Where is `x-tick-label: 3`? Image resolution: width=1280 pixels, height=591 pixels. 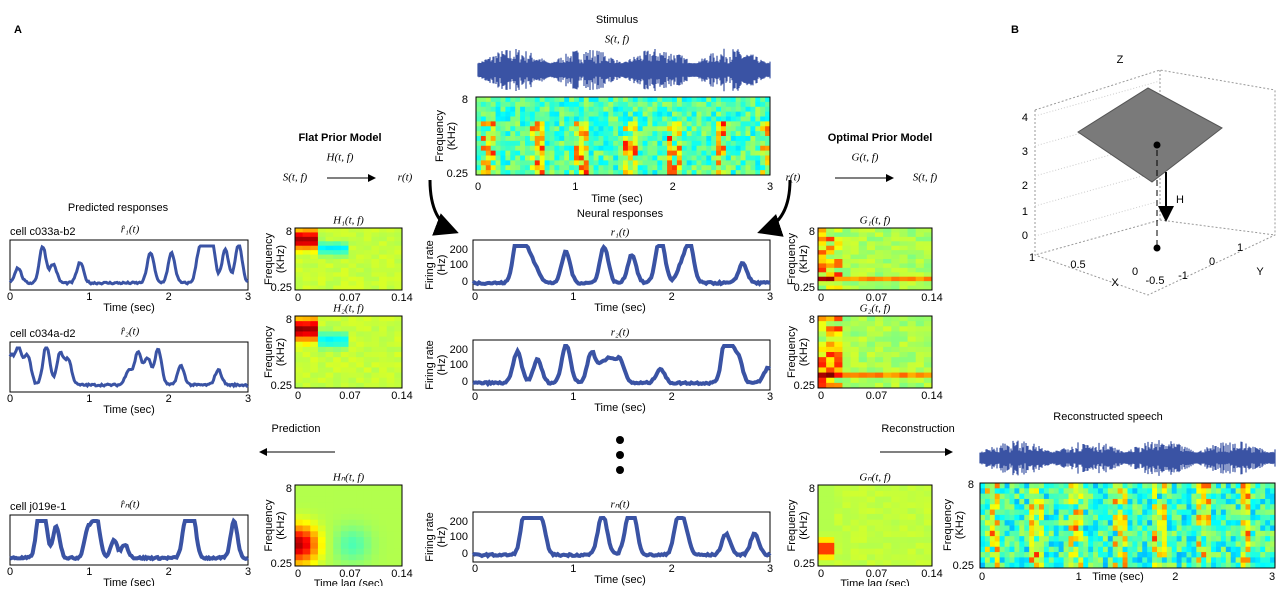 x-tick-label: 3 is located at coordinates (248, 297).